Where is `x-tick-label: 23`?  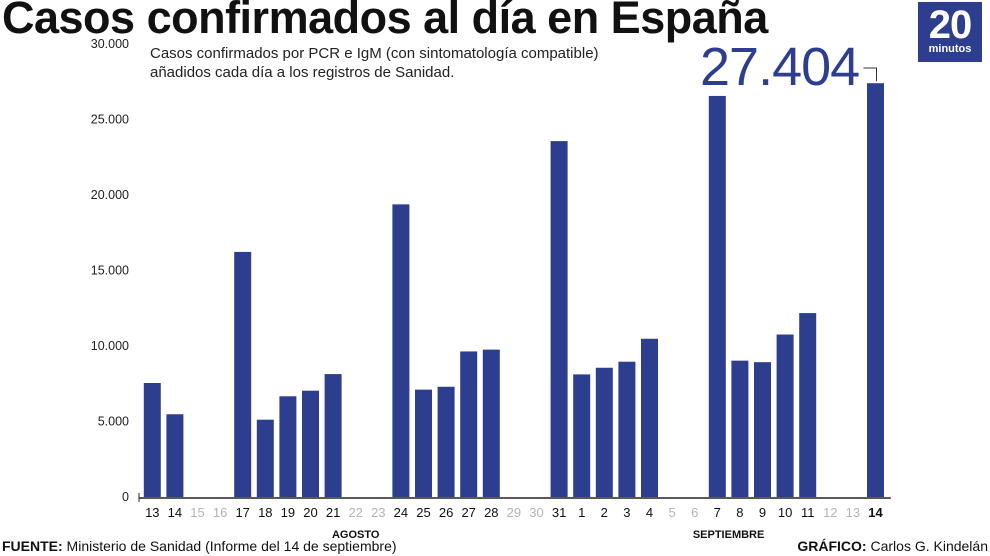
x-tick-label: 23 is located at coordinates (378, 512).